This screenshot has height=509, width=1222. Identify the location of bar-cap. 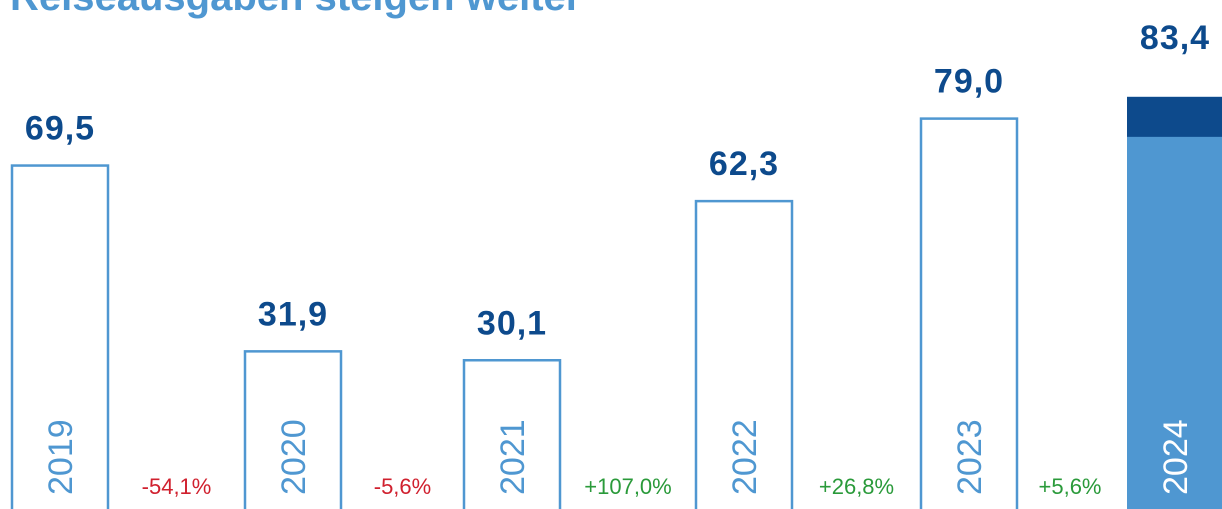
(1174, 116).